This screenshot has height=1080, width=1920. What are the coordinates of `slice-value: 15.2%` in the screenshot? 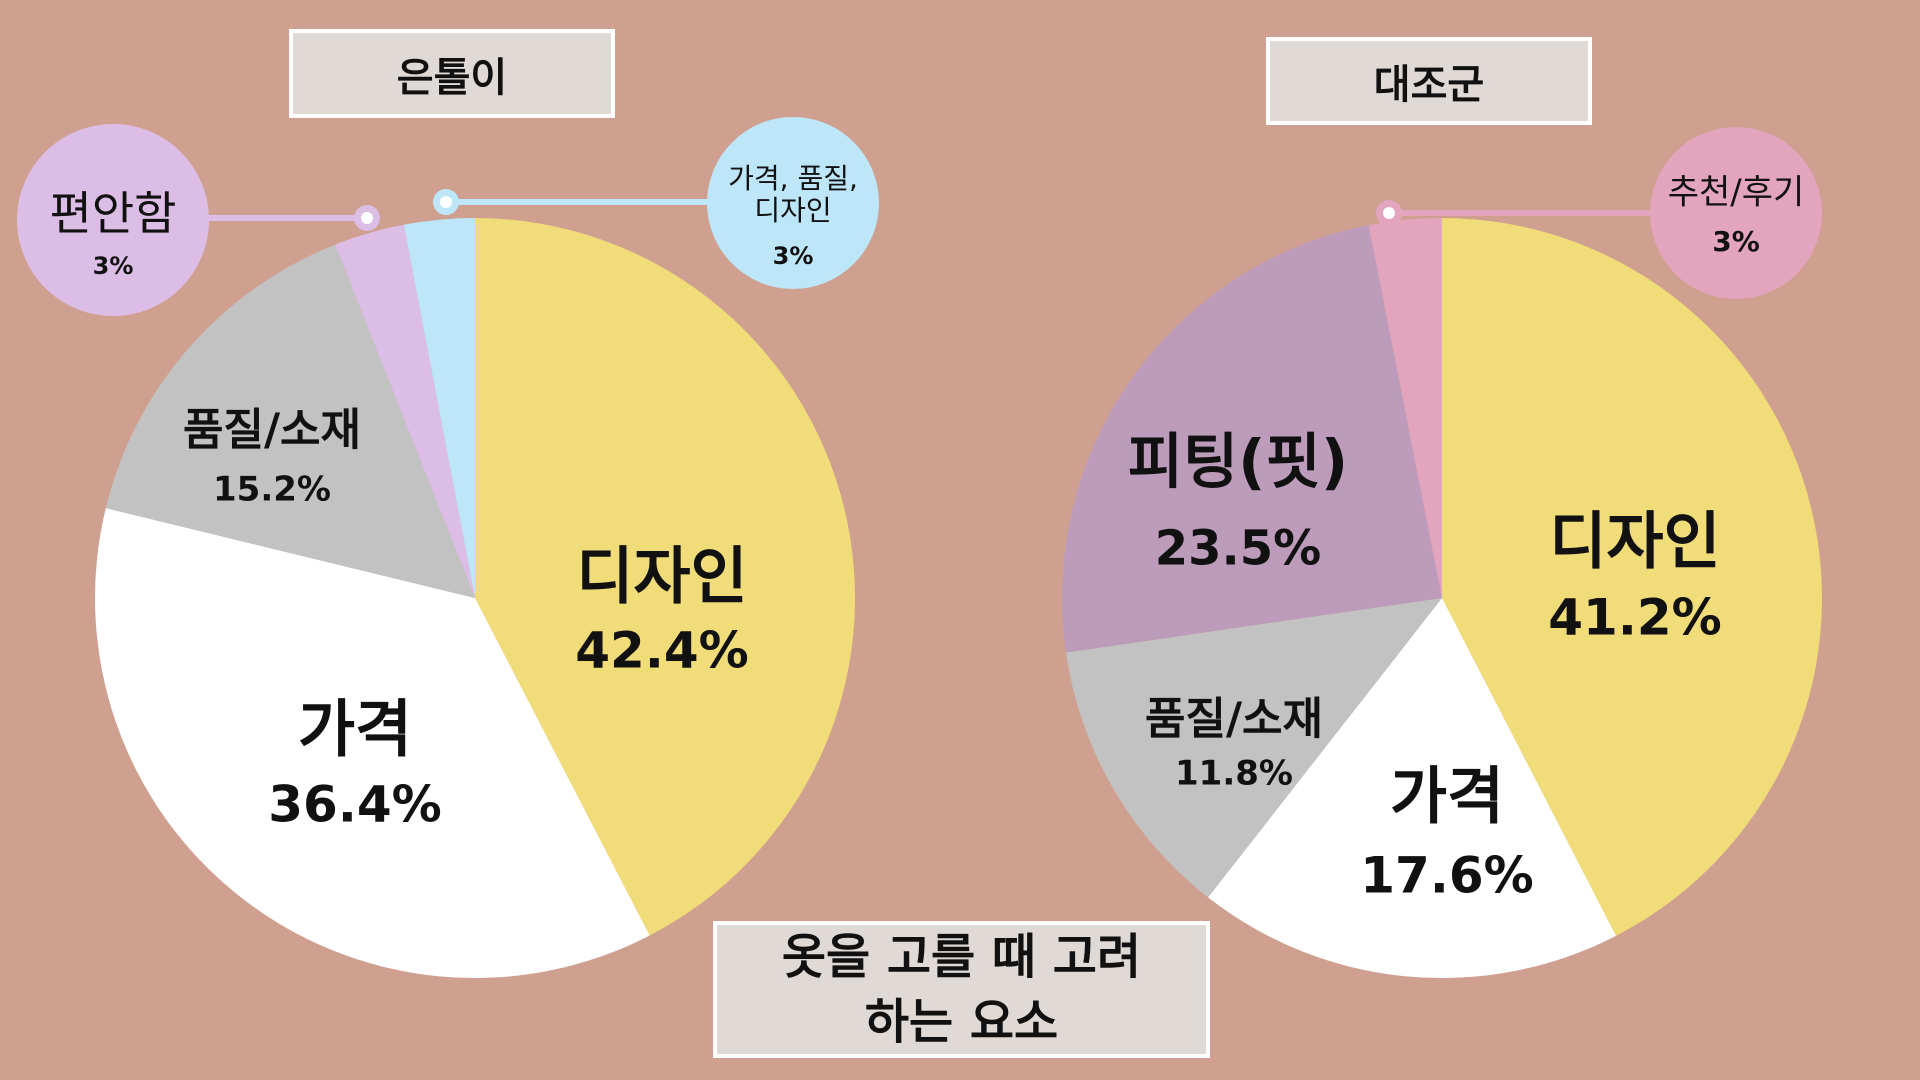 It's located at (272, 489).